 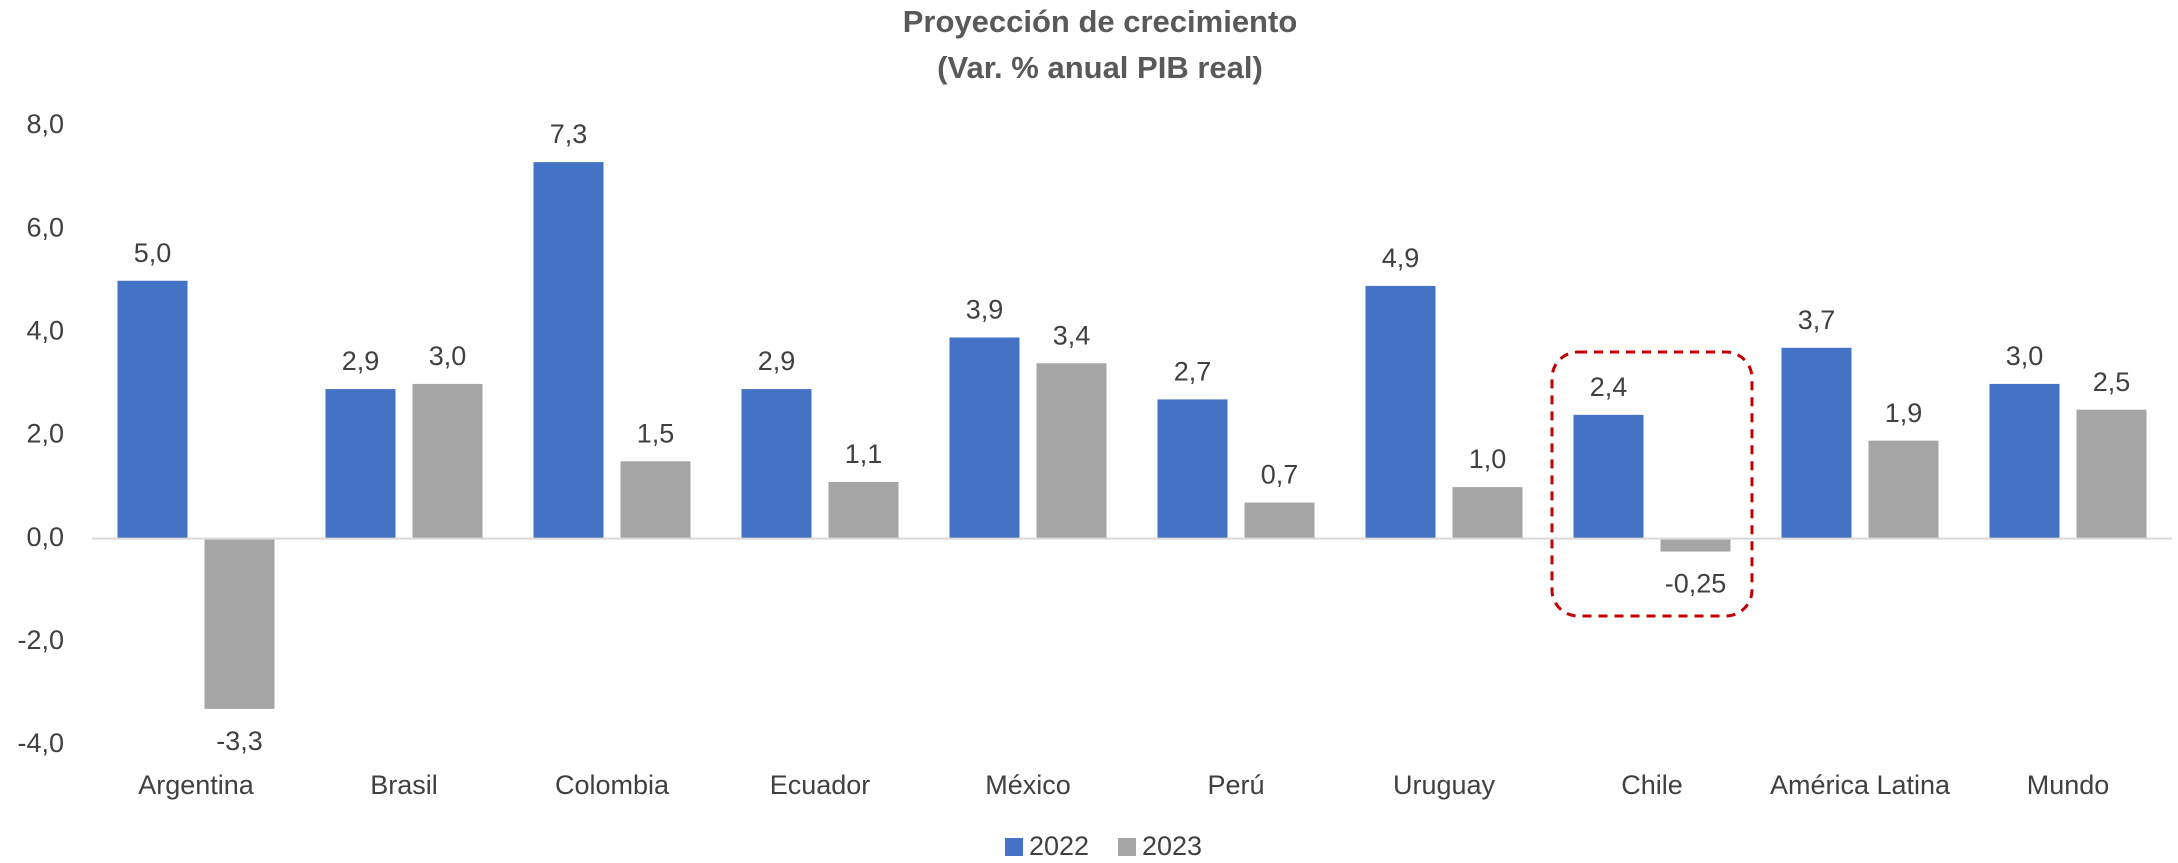 What do you see at coordinates (1652, 785) in the screenshot?
I see `x-tick-label: Chile` at bounding box center [1652, 785].